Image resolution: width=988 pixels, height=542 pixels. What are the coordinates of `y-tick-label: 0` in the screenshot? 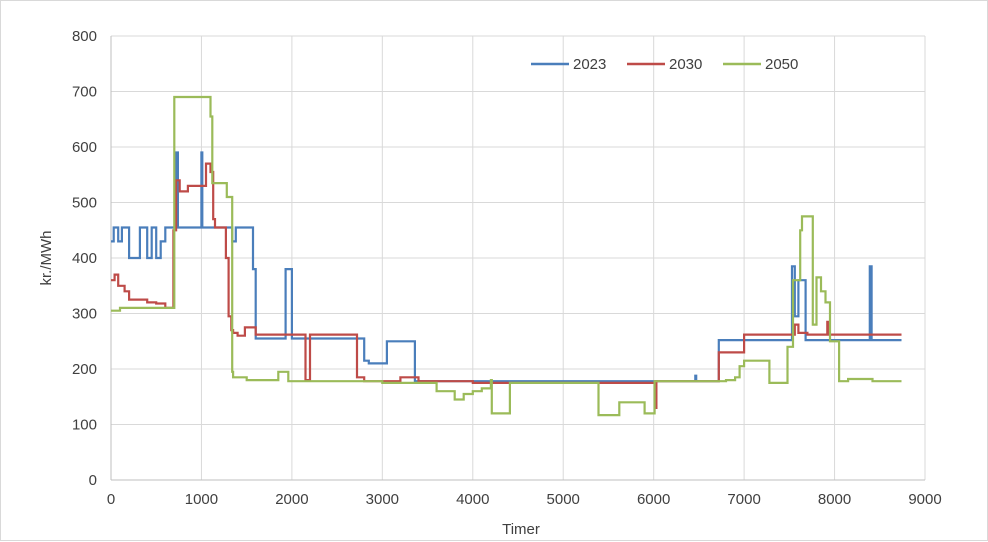 It's located at (93, 480).